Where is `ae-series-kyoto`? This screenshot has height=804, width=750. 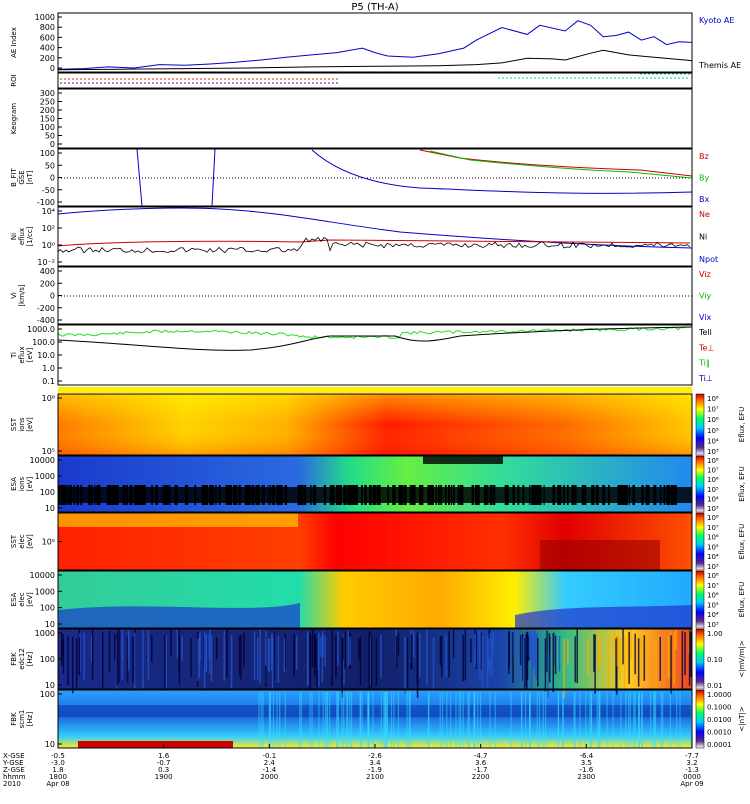 ae-series-kyoto is located at coordinates (375, 45).